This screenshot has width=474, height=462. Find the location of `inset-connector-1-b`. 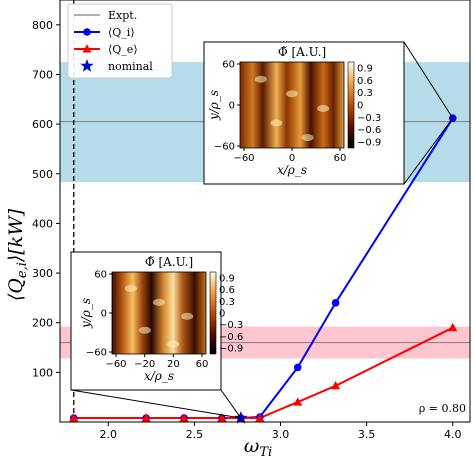

inset-connector-1-b is located at coordinates (231, 404).